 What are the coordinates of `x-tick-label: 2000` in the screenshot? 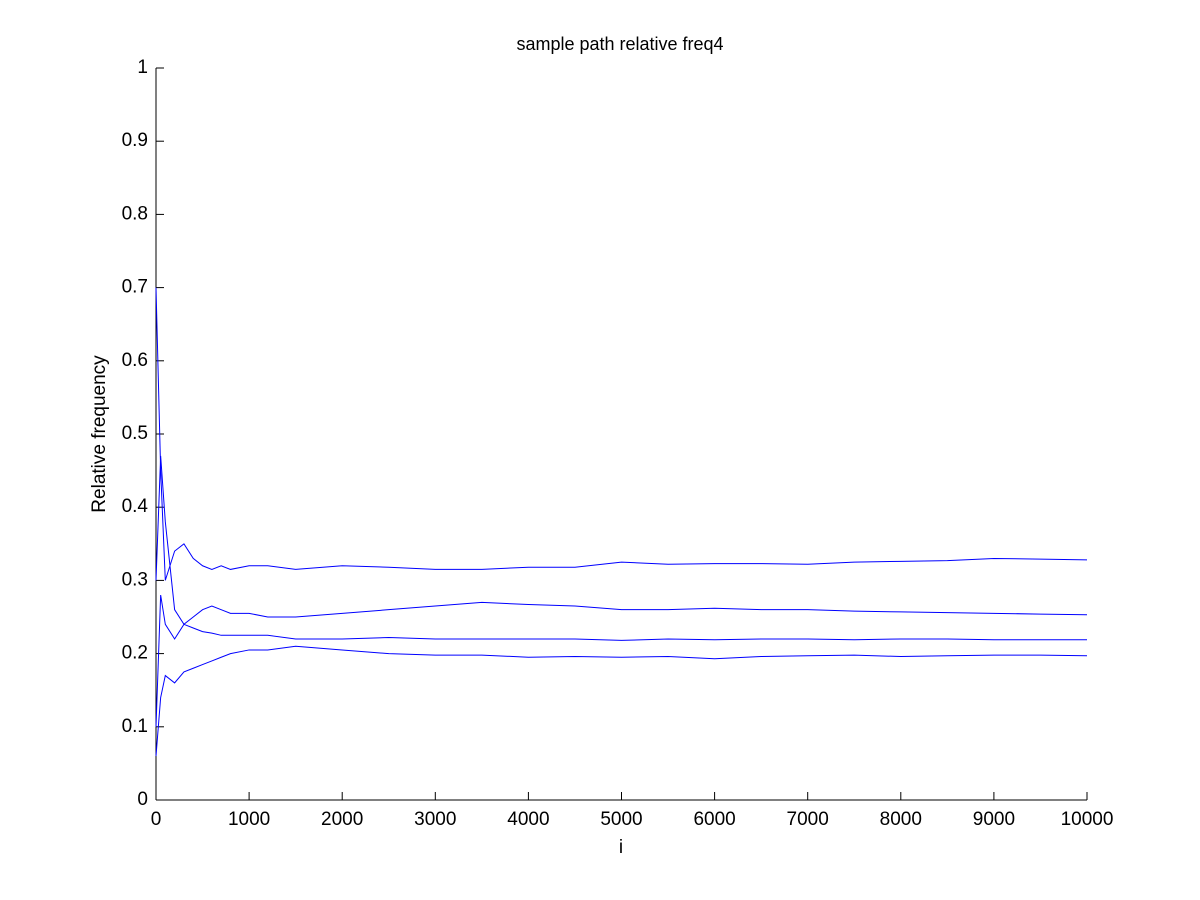 It's located at (342, 819).